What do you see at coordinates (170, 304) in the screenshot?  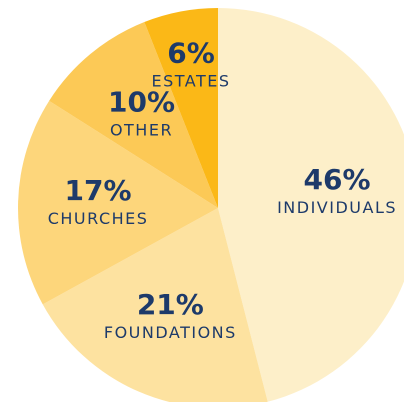 I see `slice-value-label: 21%` at bounding box center [170, 304].